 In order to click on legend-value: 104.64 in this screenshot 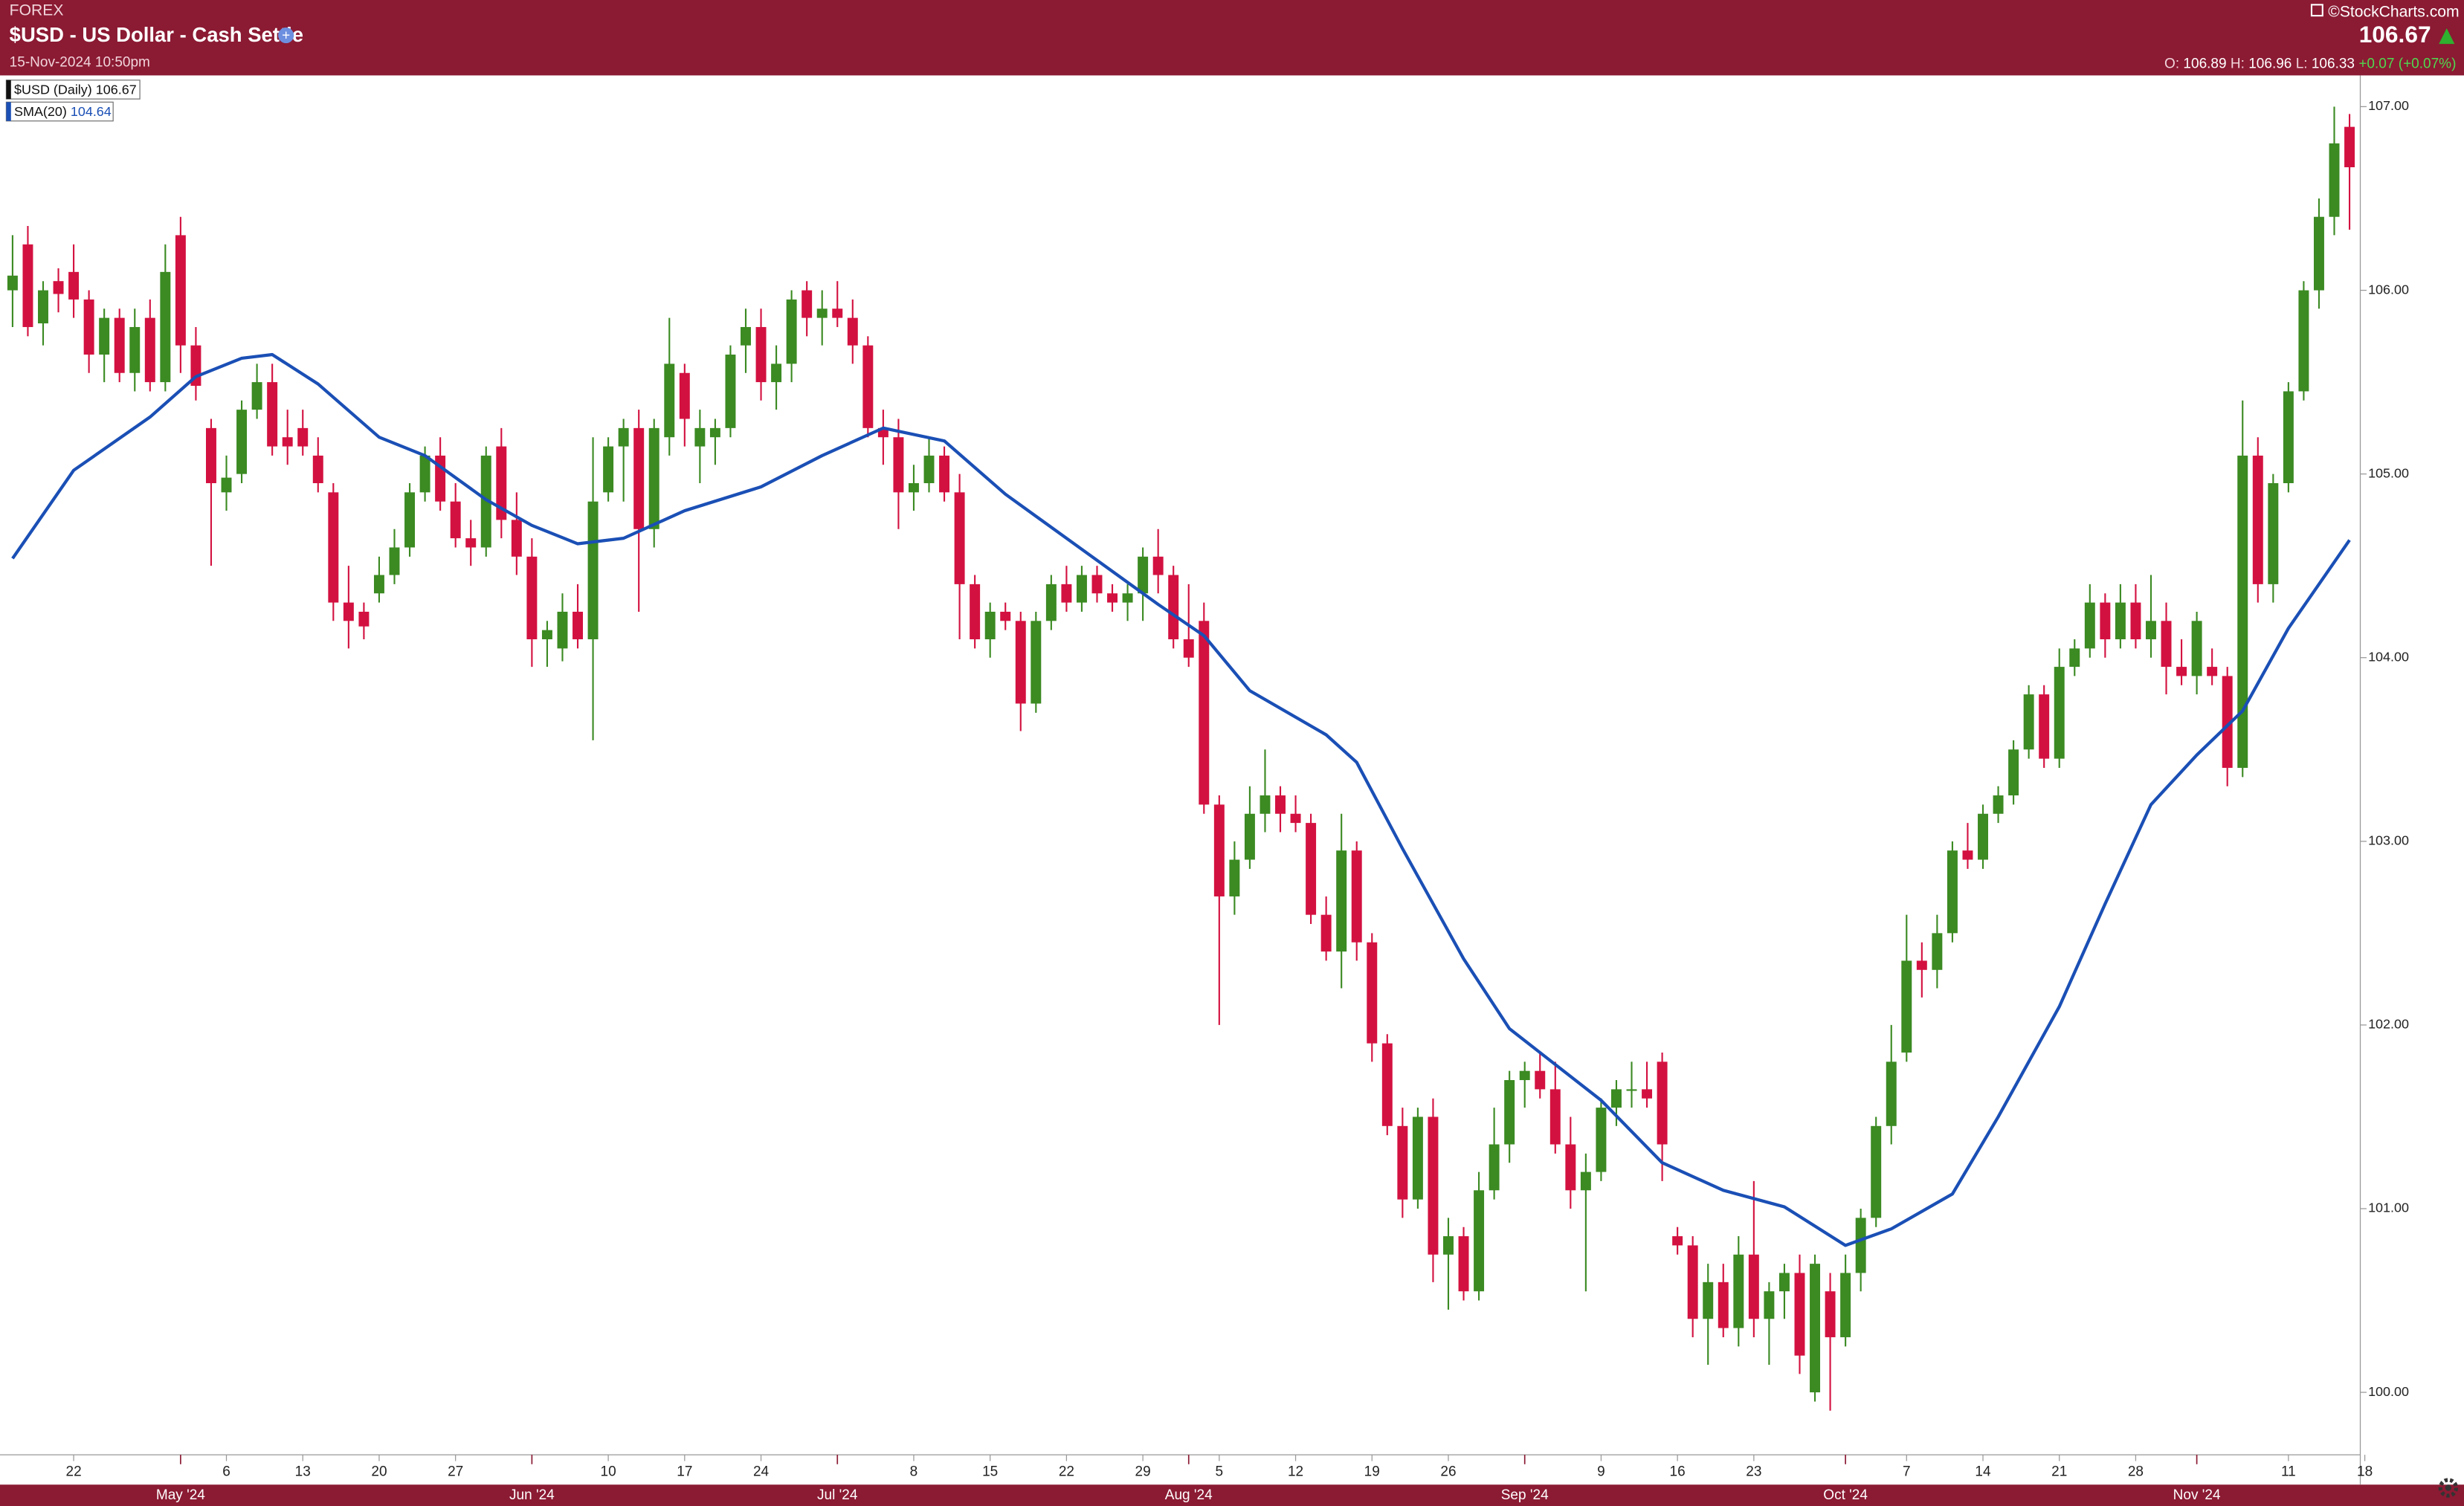, I will do `click(91, 111)`.